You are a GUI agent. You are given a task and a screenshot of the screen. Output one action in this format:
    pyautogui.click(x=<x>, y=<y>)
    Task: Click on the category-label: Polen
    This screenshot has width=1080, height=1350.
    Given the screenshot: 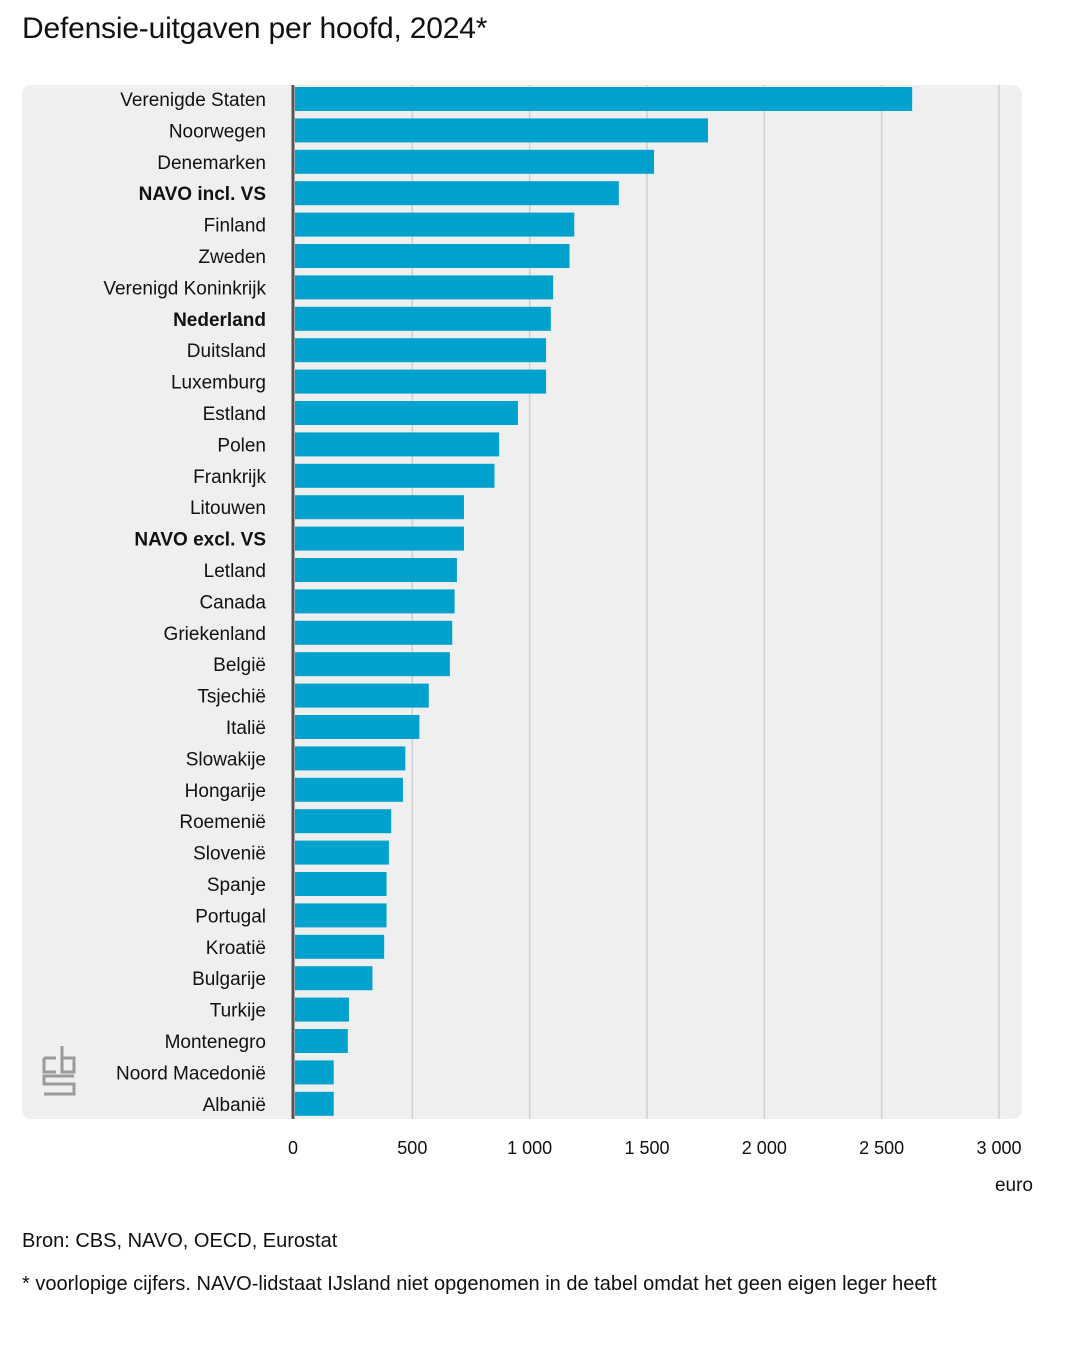 What is the action you would take?
    pyautogui.click(x=241, y=445)
    